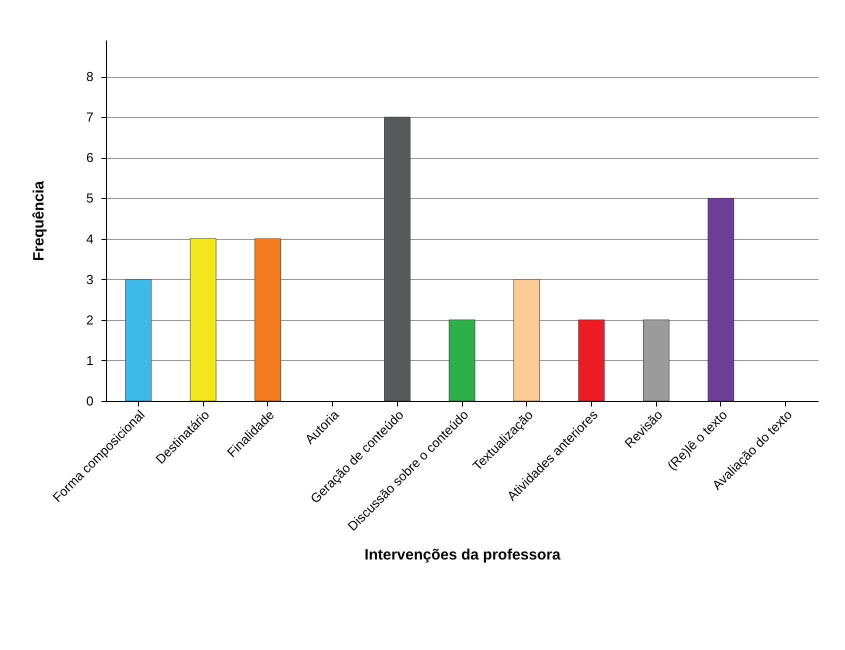 The width and height of the screenshot is (845, 650). What do you see at coordinates (90, 401) in the screenshot?
I see `y-tick-label: 0` at bounding box center [90, 401].